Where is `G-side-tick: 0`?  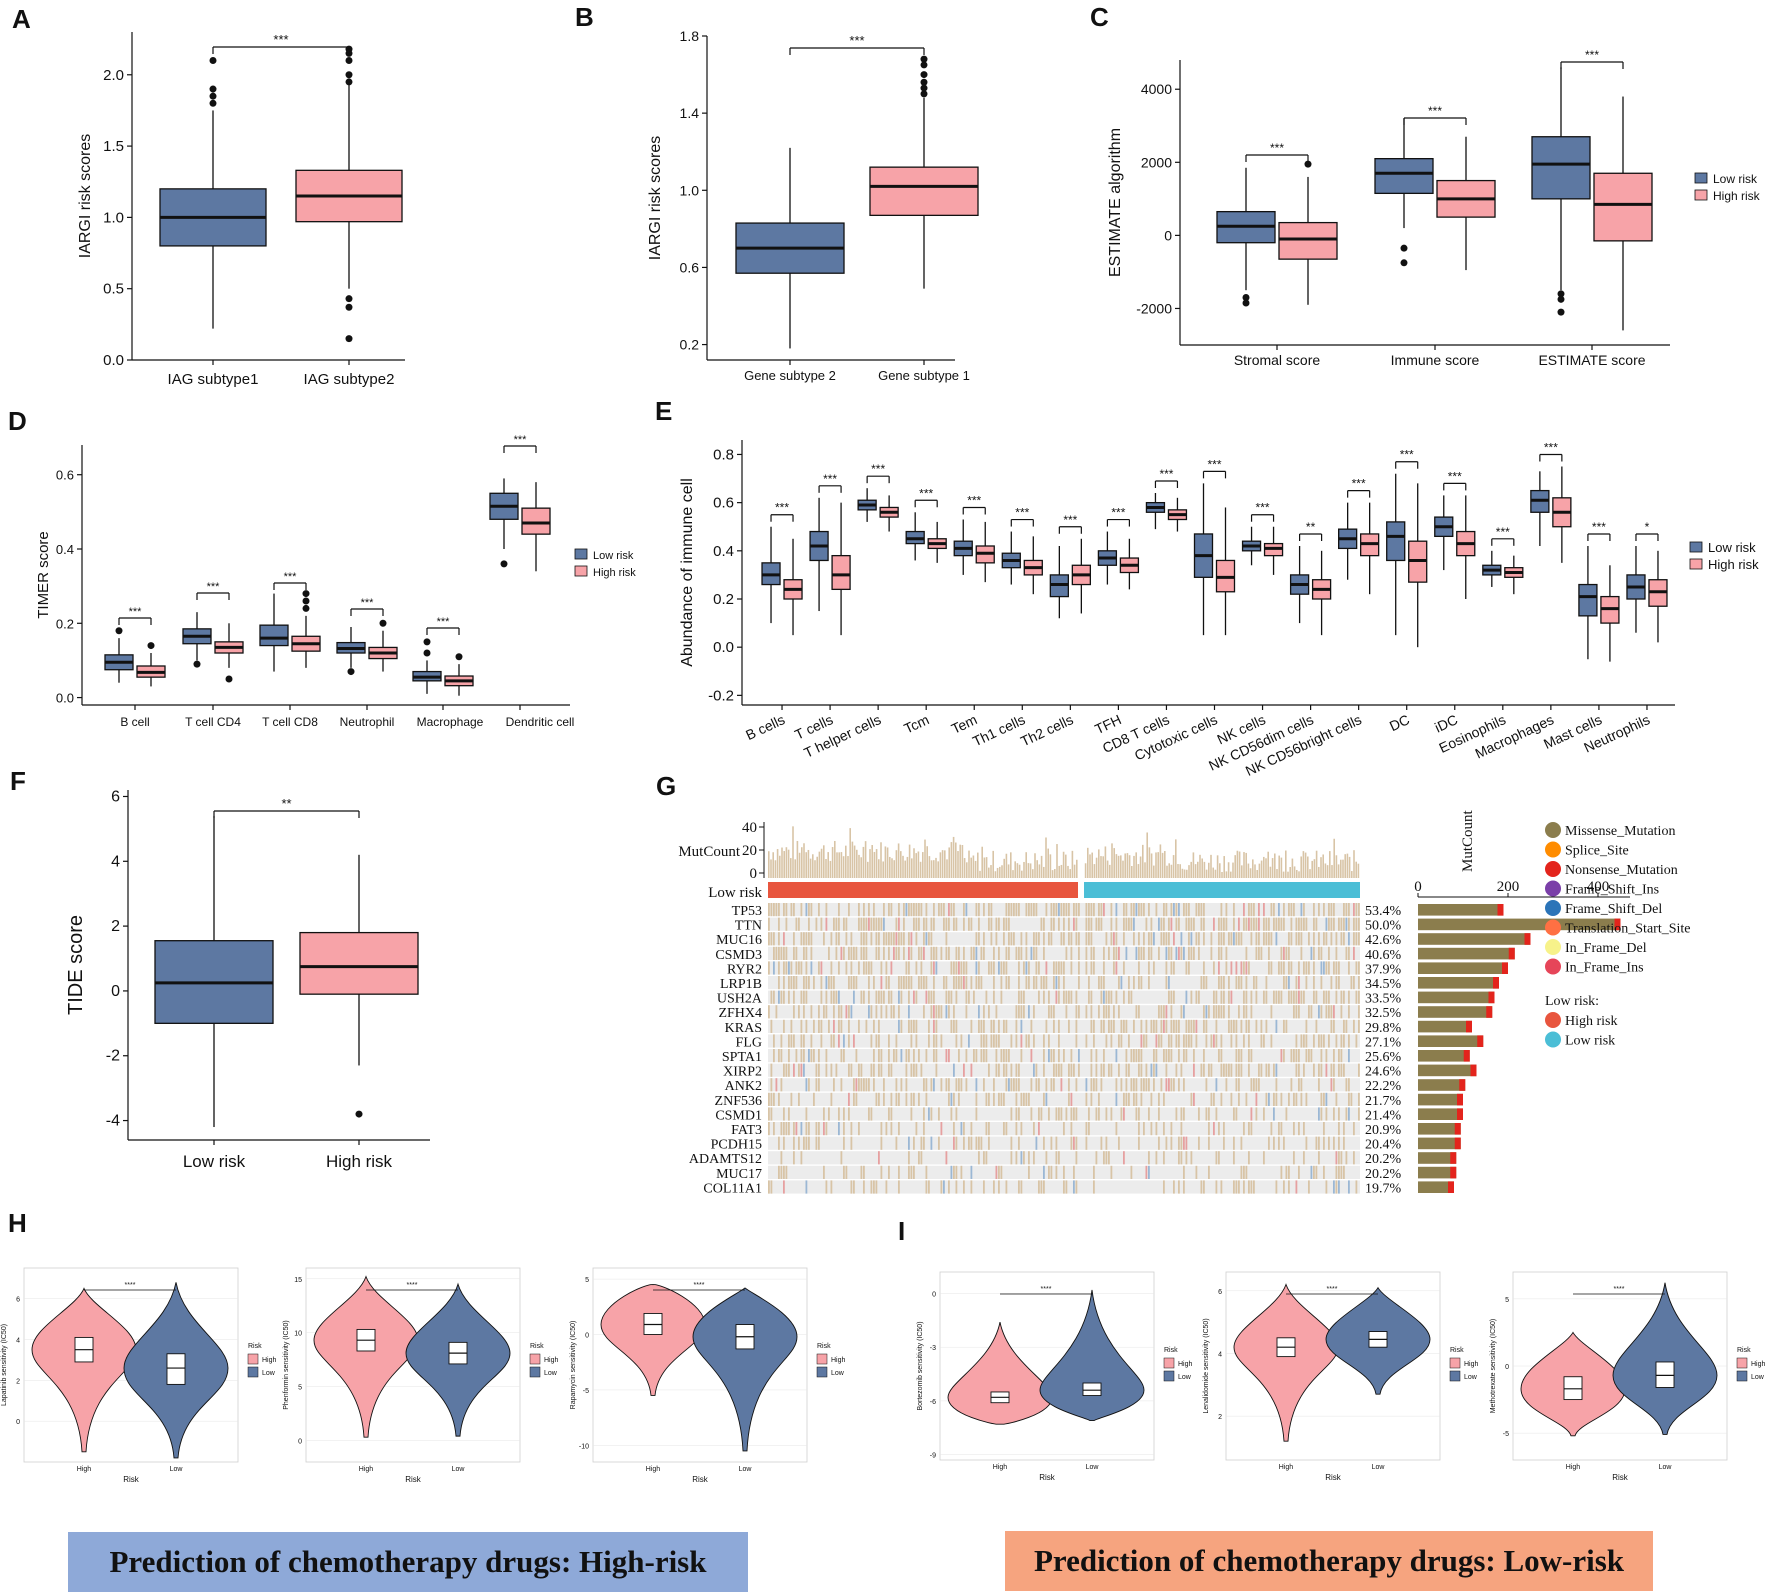 G-side-tick: 0 is located at coordinates (1418, 887).